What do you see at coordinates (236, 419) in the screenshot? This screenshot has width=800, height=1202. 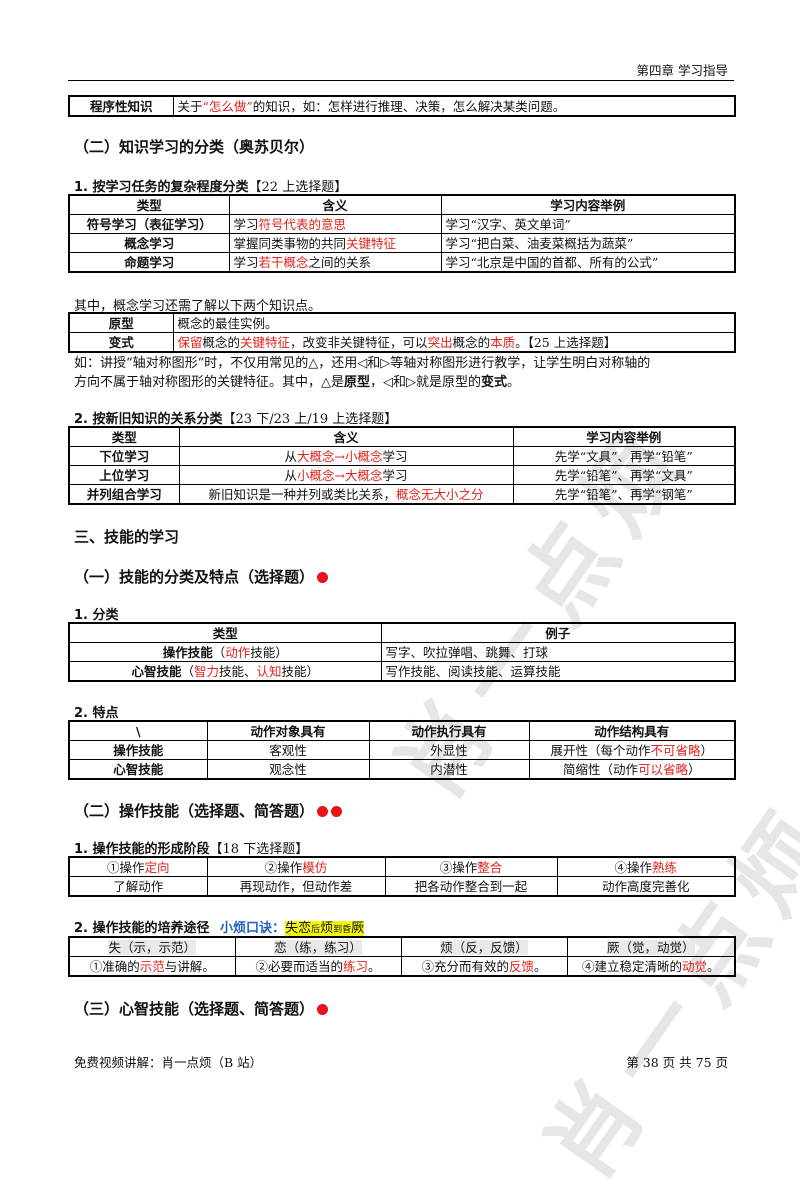 I see `subsection-title: 2. 按新旧知识的关系分类【23 下/23 上/19 上选择题】` at bounding box center [236, 419].